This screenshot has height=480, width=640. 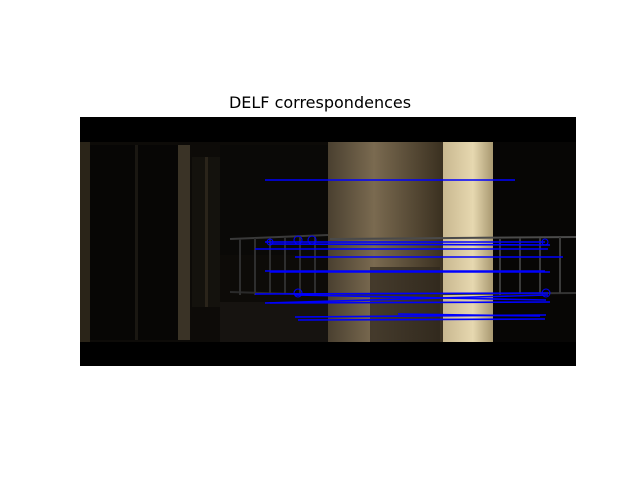 What do you see at coordinates (408, 266) in the screenshot?
I see `keypoint-markers` at bounding box center [408, 266].